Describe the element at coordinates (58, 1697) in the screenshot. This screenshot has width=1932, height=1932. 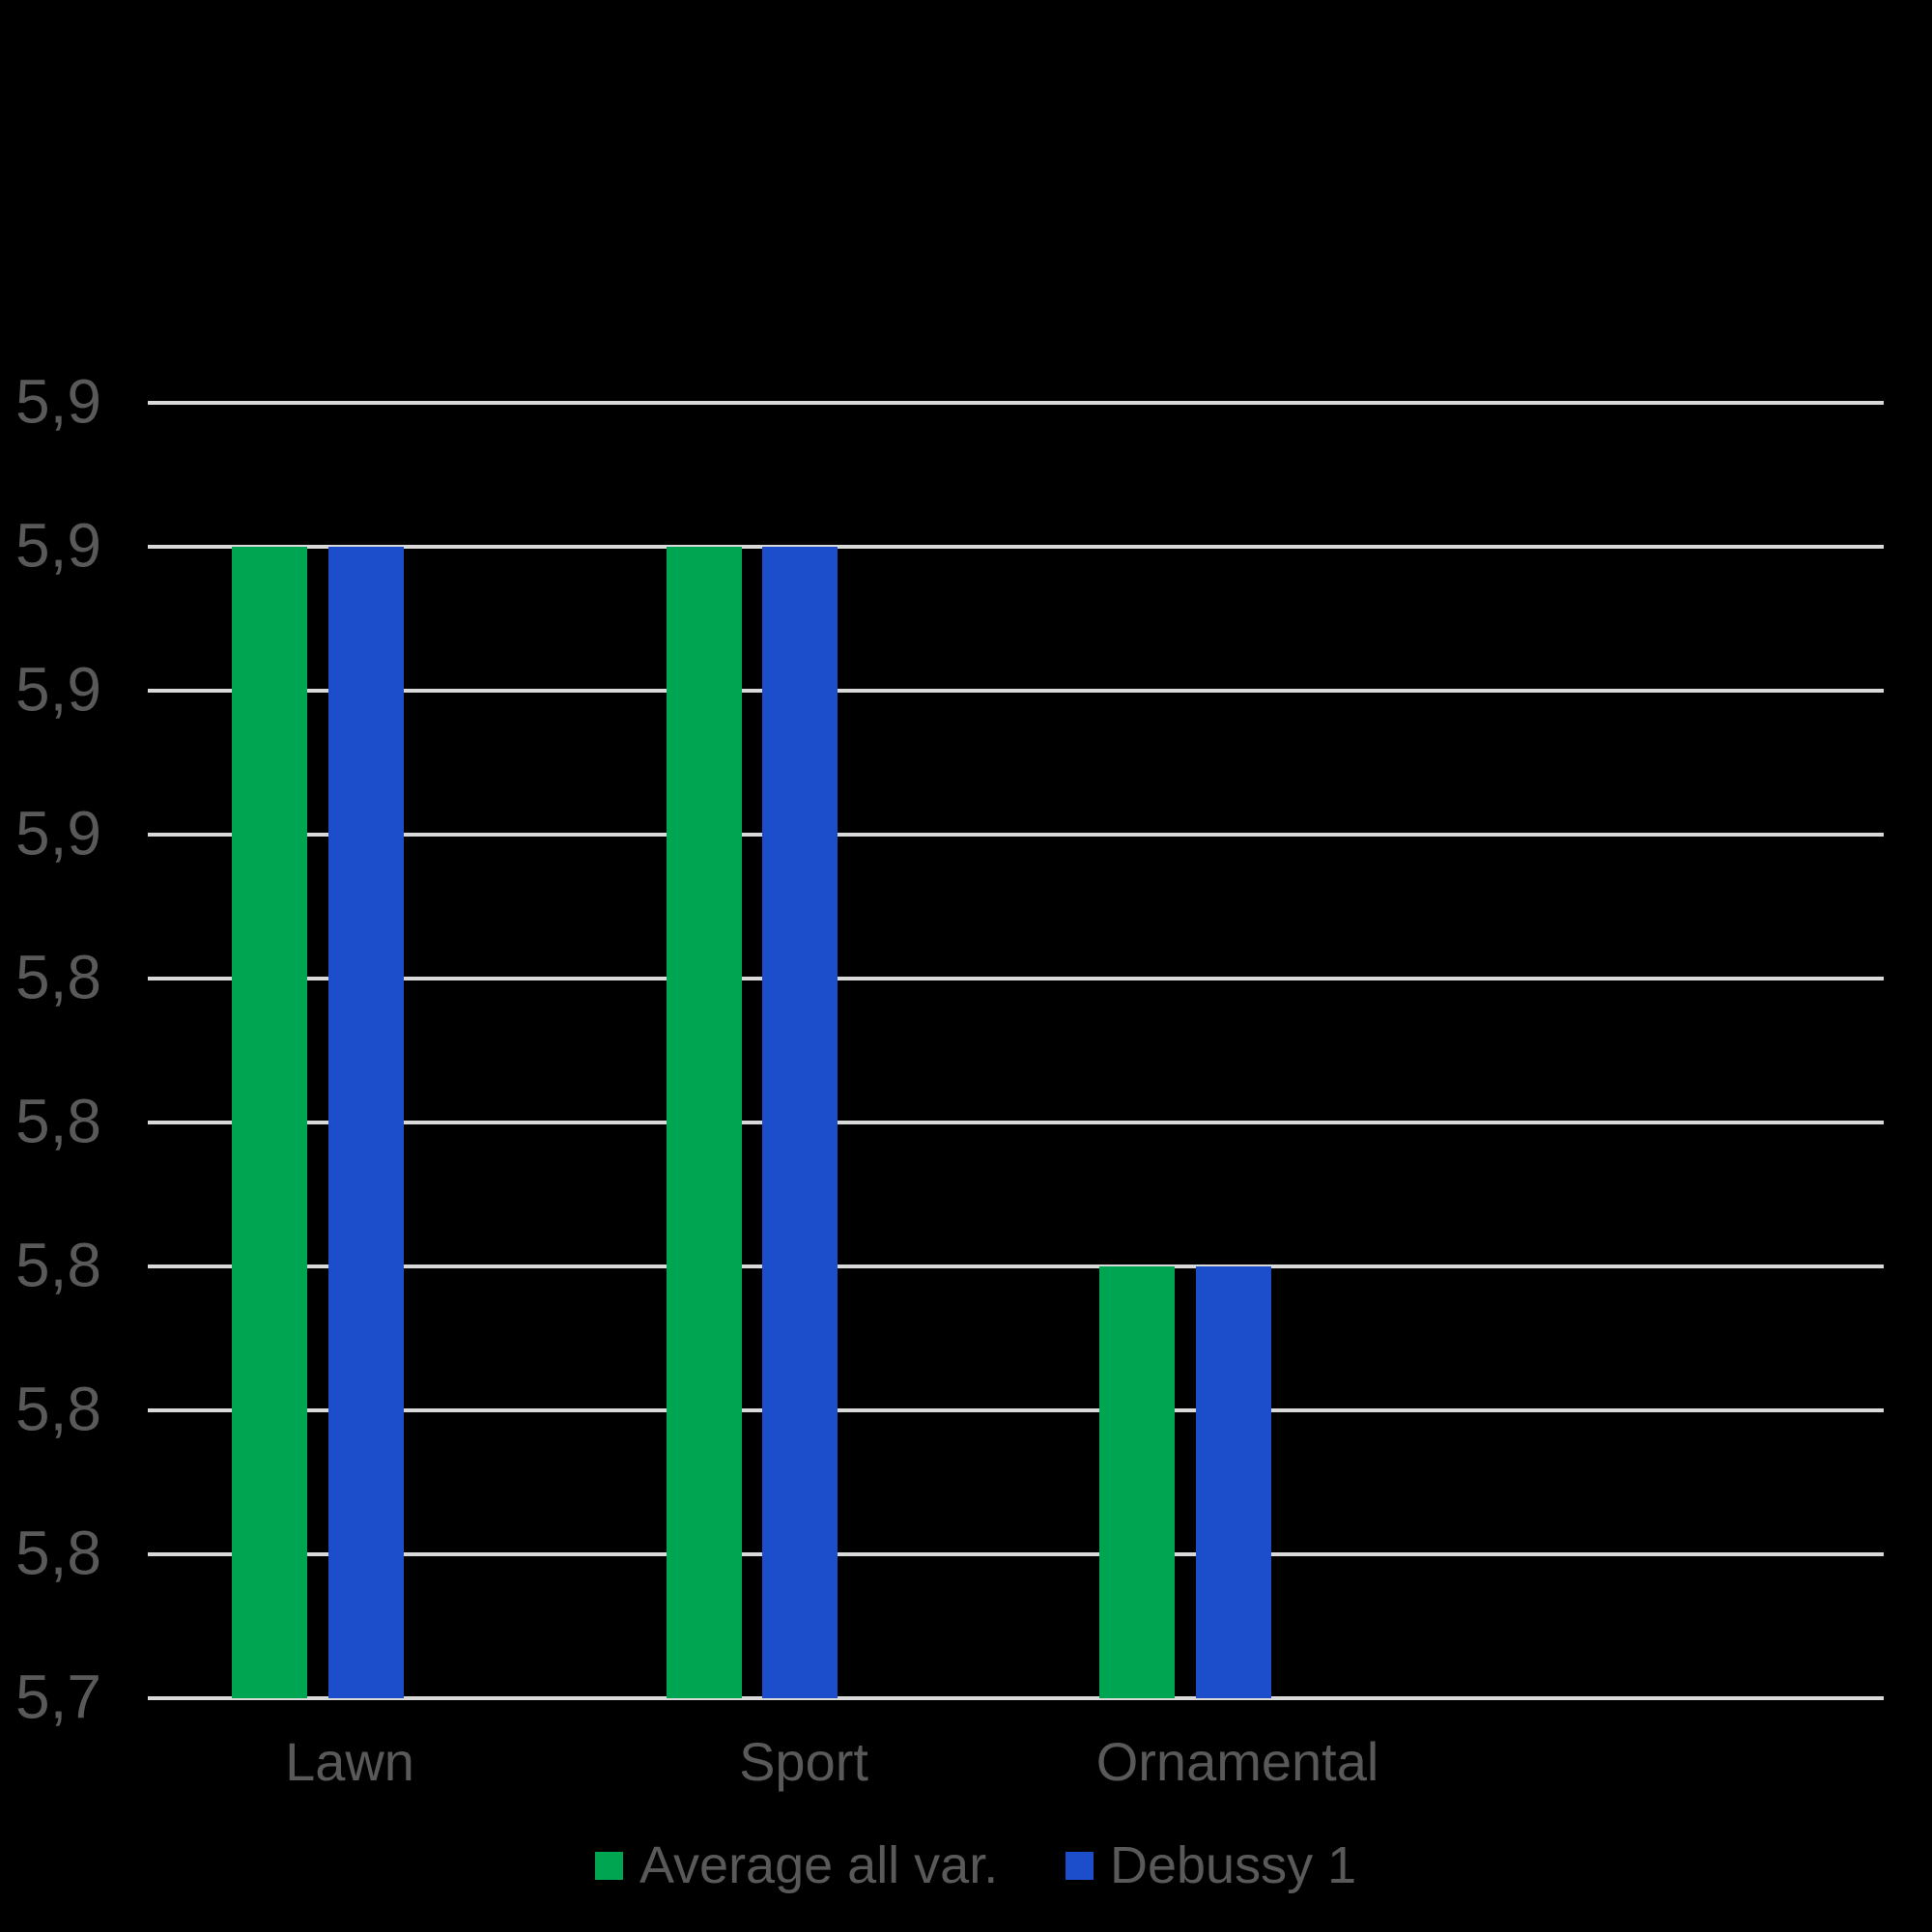
I see `y-tick-label: 5,7` at that location.